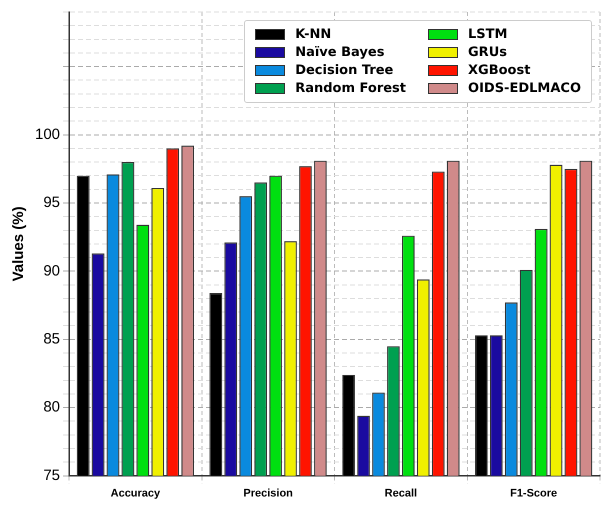  Describe the element at coordinates (51, 203) in the screenshot. I see `y-tick-label: 95` at that location.